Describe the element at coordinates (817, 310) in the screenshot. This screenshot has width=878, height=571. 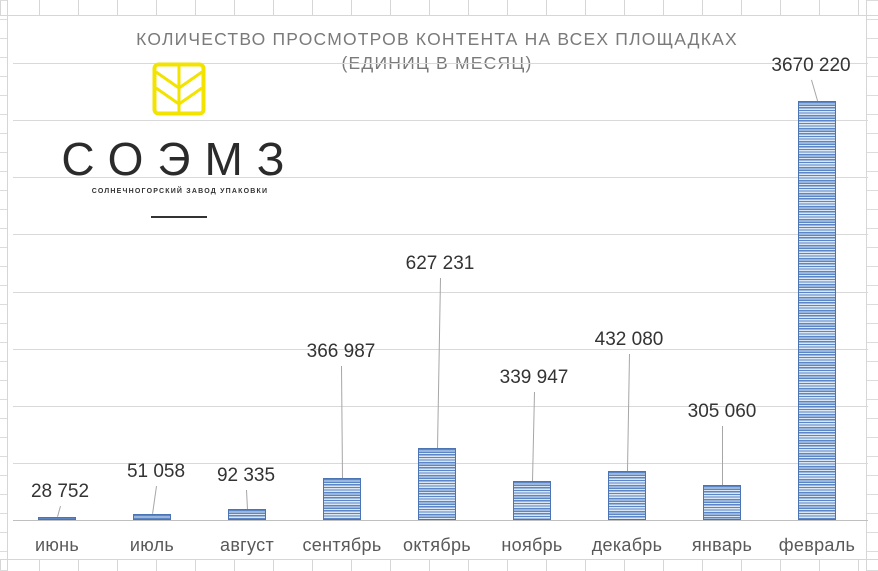
I see `bar-февраль` at that location.